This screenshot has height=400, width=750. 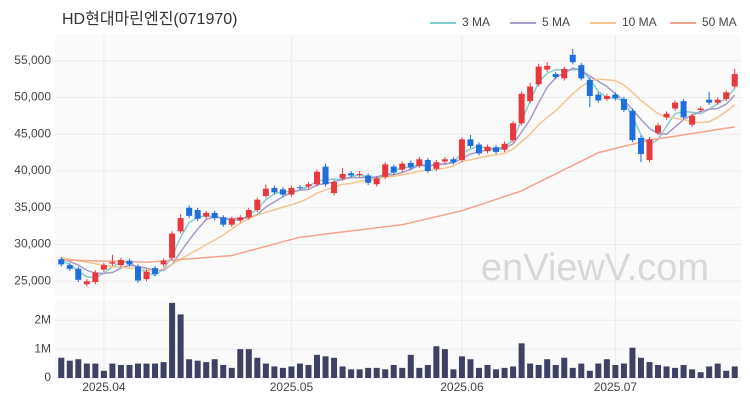 What do you see at coordinates (616, 387) in the screenshot?
I see `x-tick-label: 2025.07` at bounding box center [616, 387].